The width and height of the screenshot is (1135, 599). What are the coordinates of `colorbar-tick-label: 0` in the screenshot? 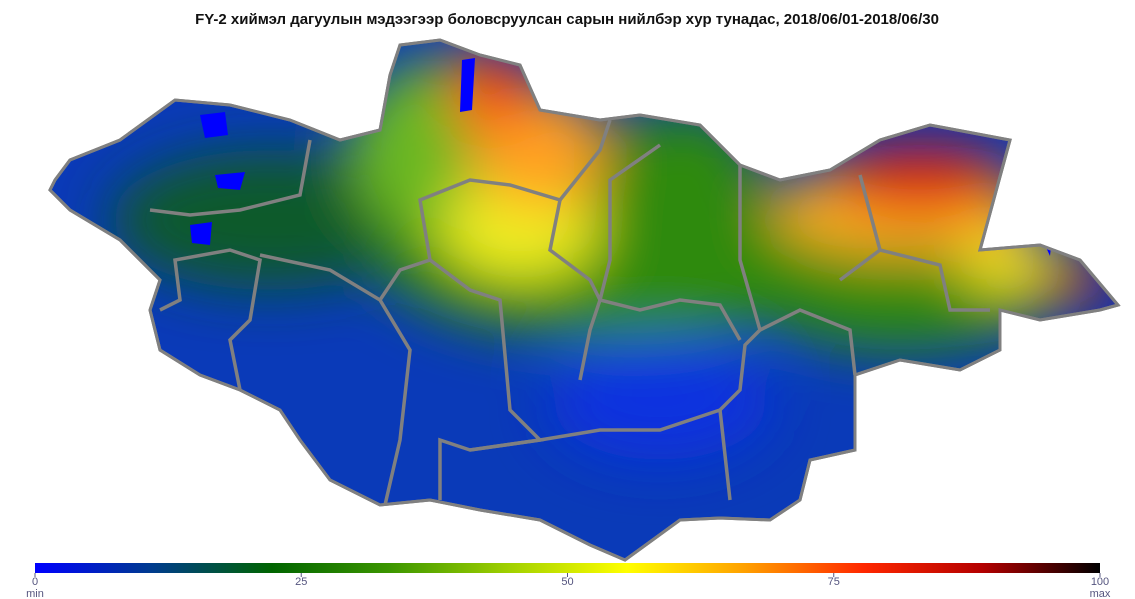 It's located at (35, 582).